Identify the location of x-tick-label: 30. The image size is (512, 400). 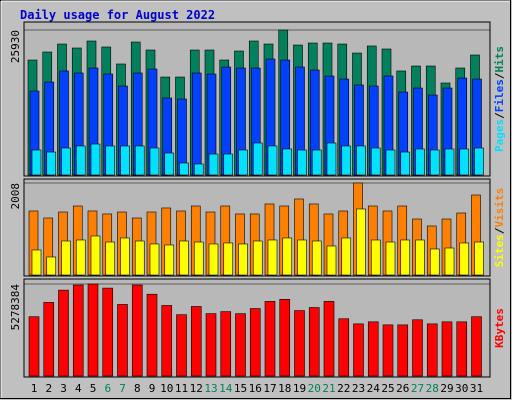
(461, 388).